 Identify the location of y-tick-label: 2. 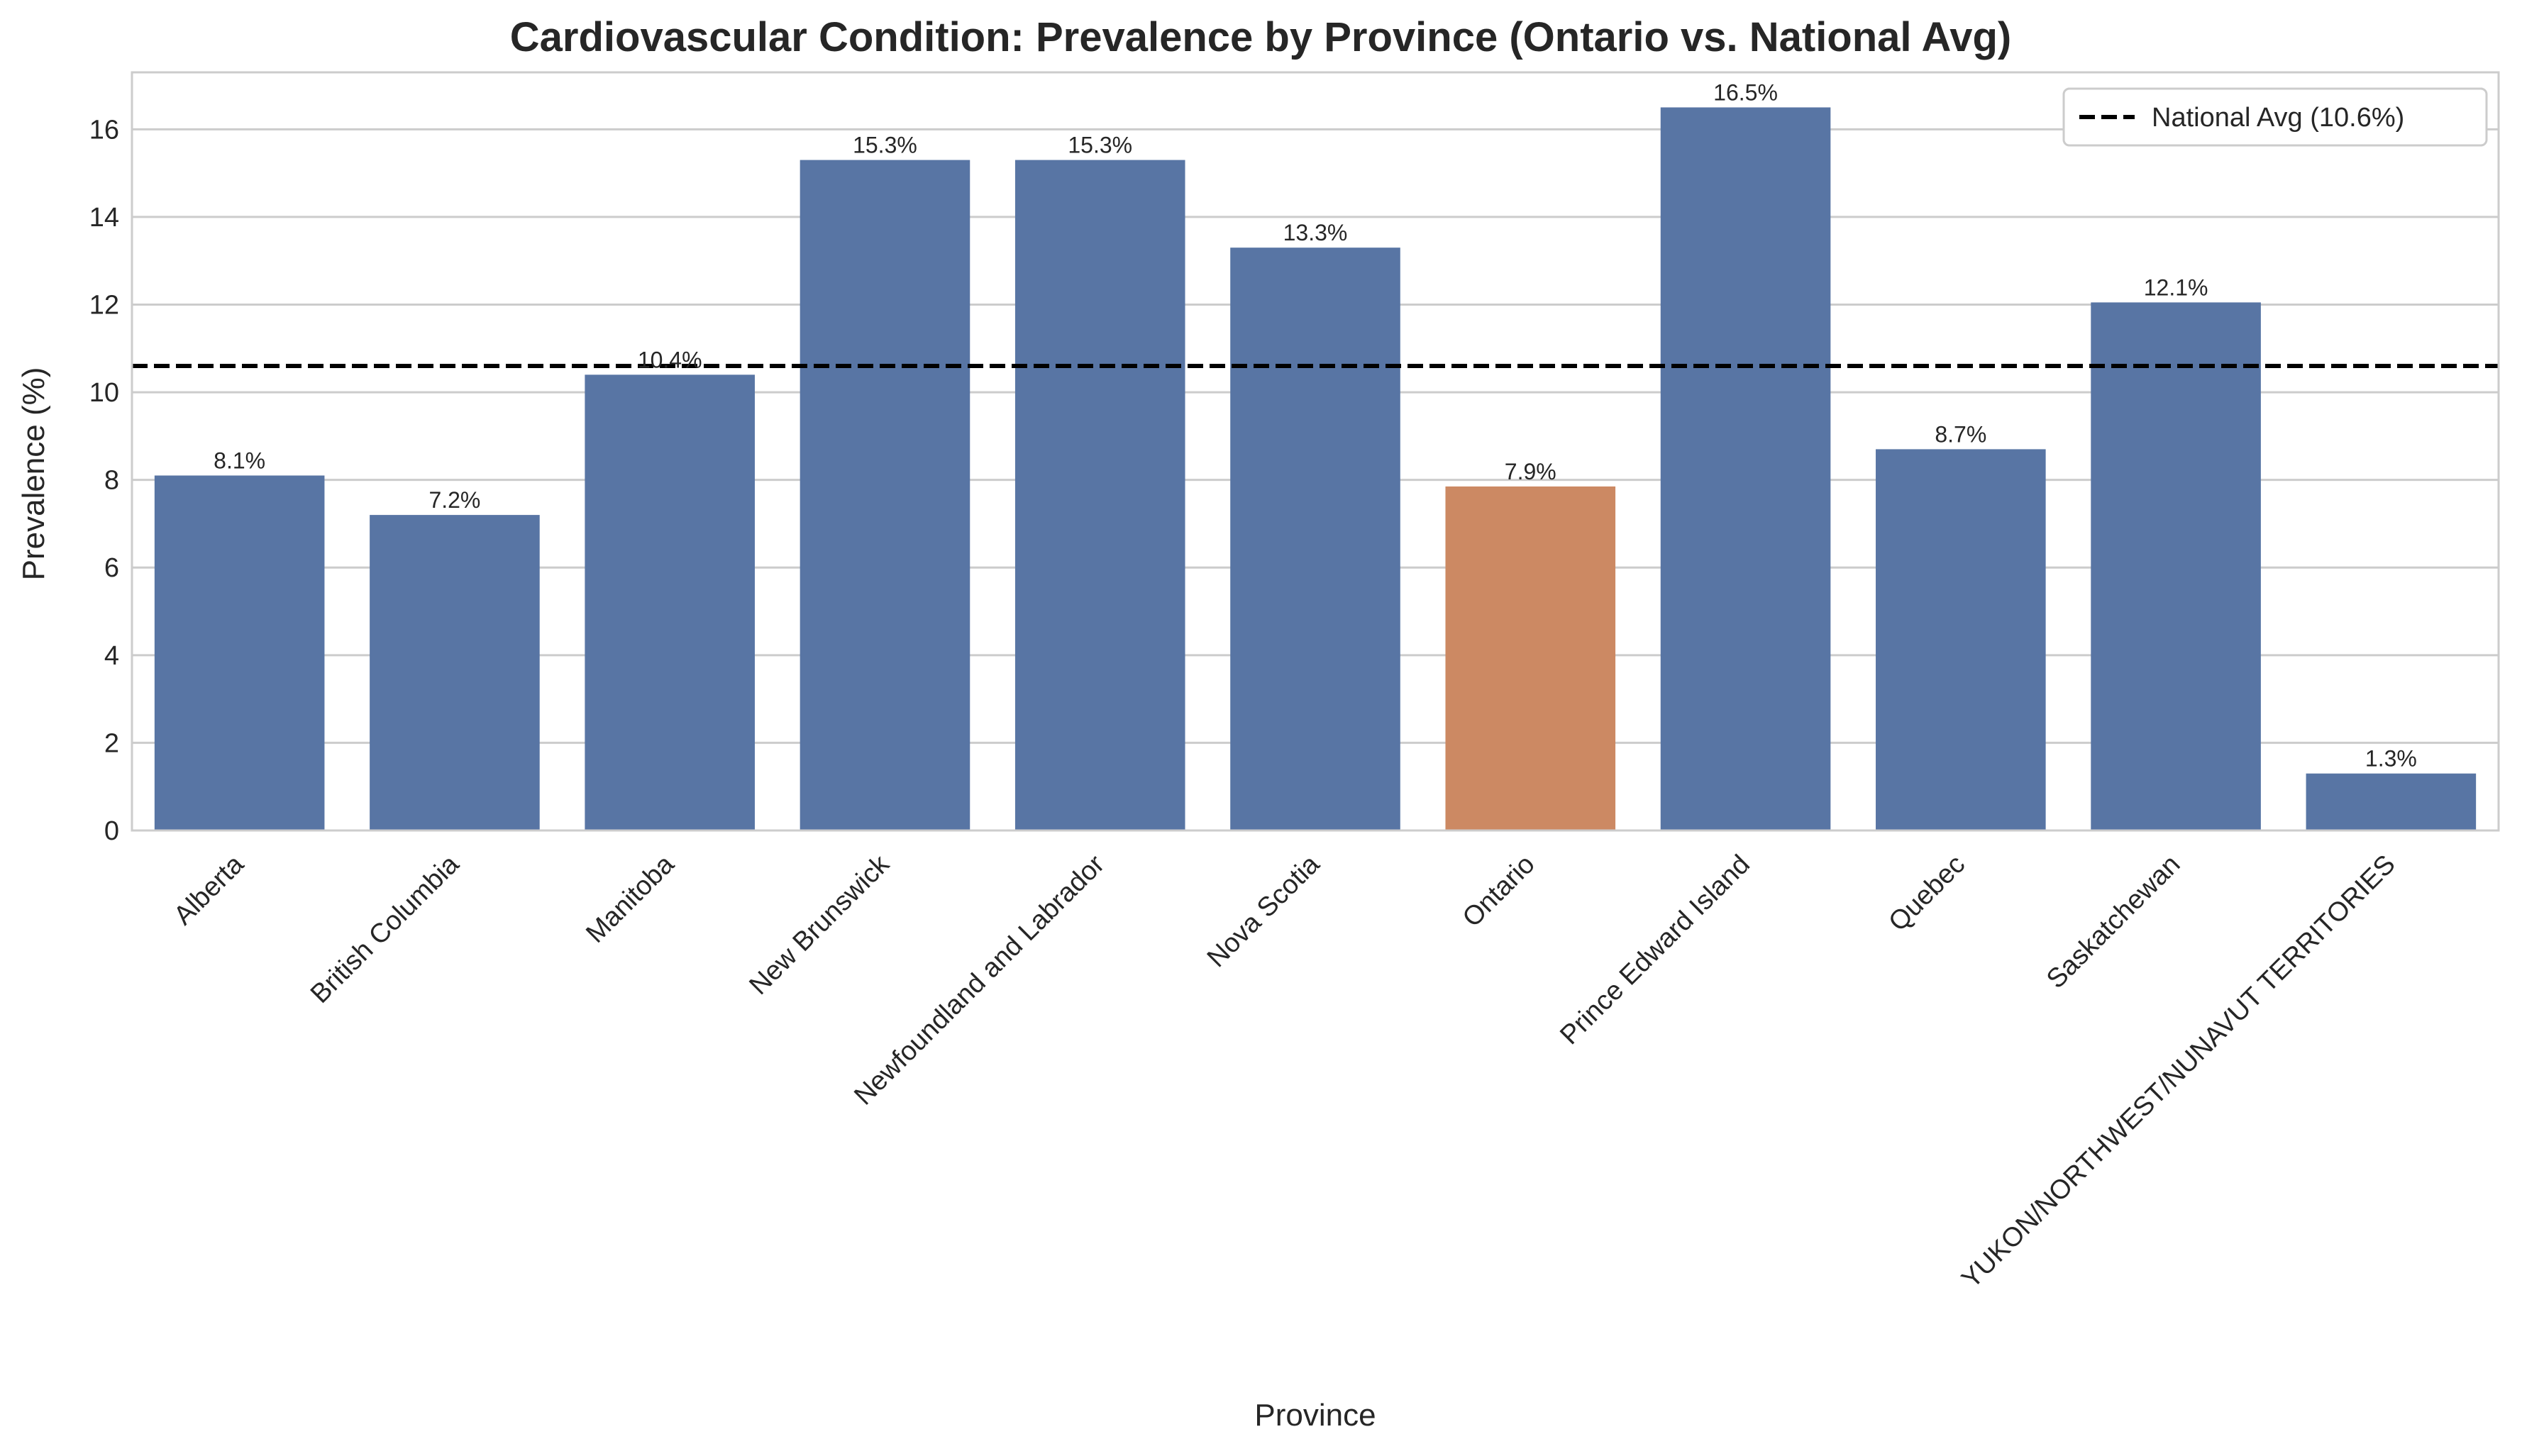
(112, 743).